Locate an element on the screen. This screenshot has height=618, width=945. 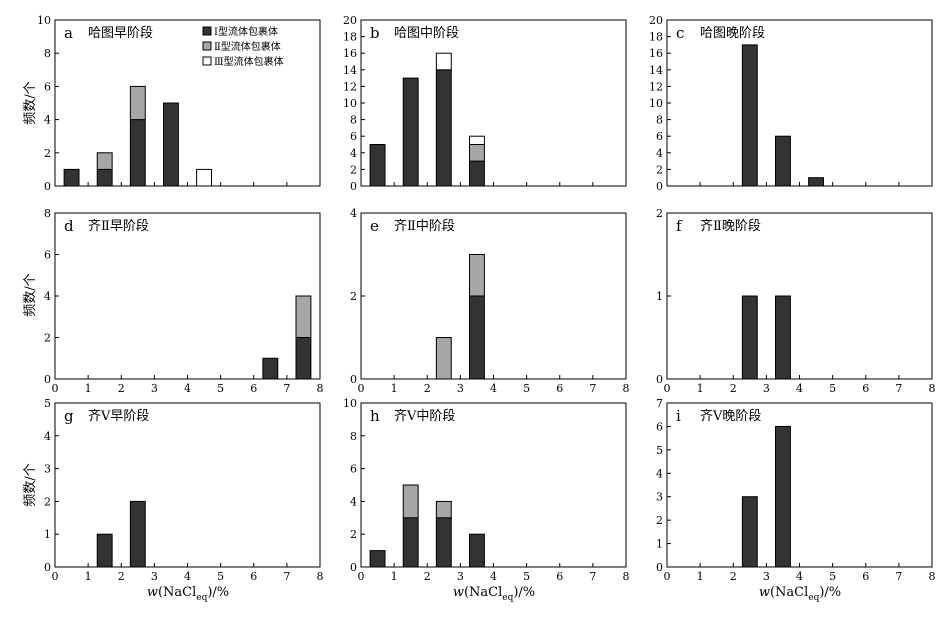
x-tick-label-e: 2 is located at coordinates (427, 388).